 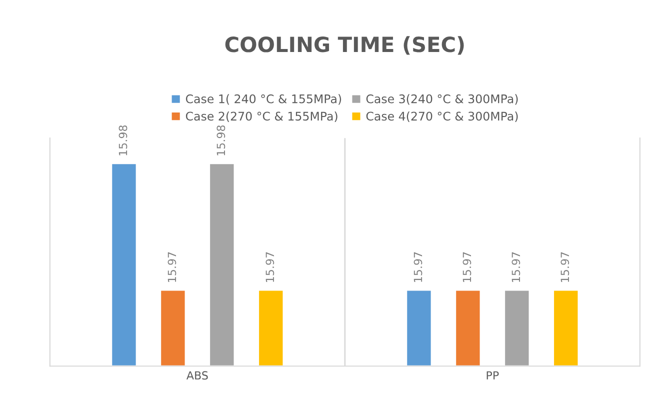 I want to click on legend-label: Case 3(240 °C & 300MPa), so click(x=442, y=99).